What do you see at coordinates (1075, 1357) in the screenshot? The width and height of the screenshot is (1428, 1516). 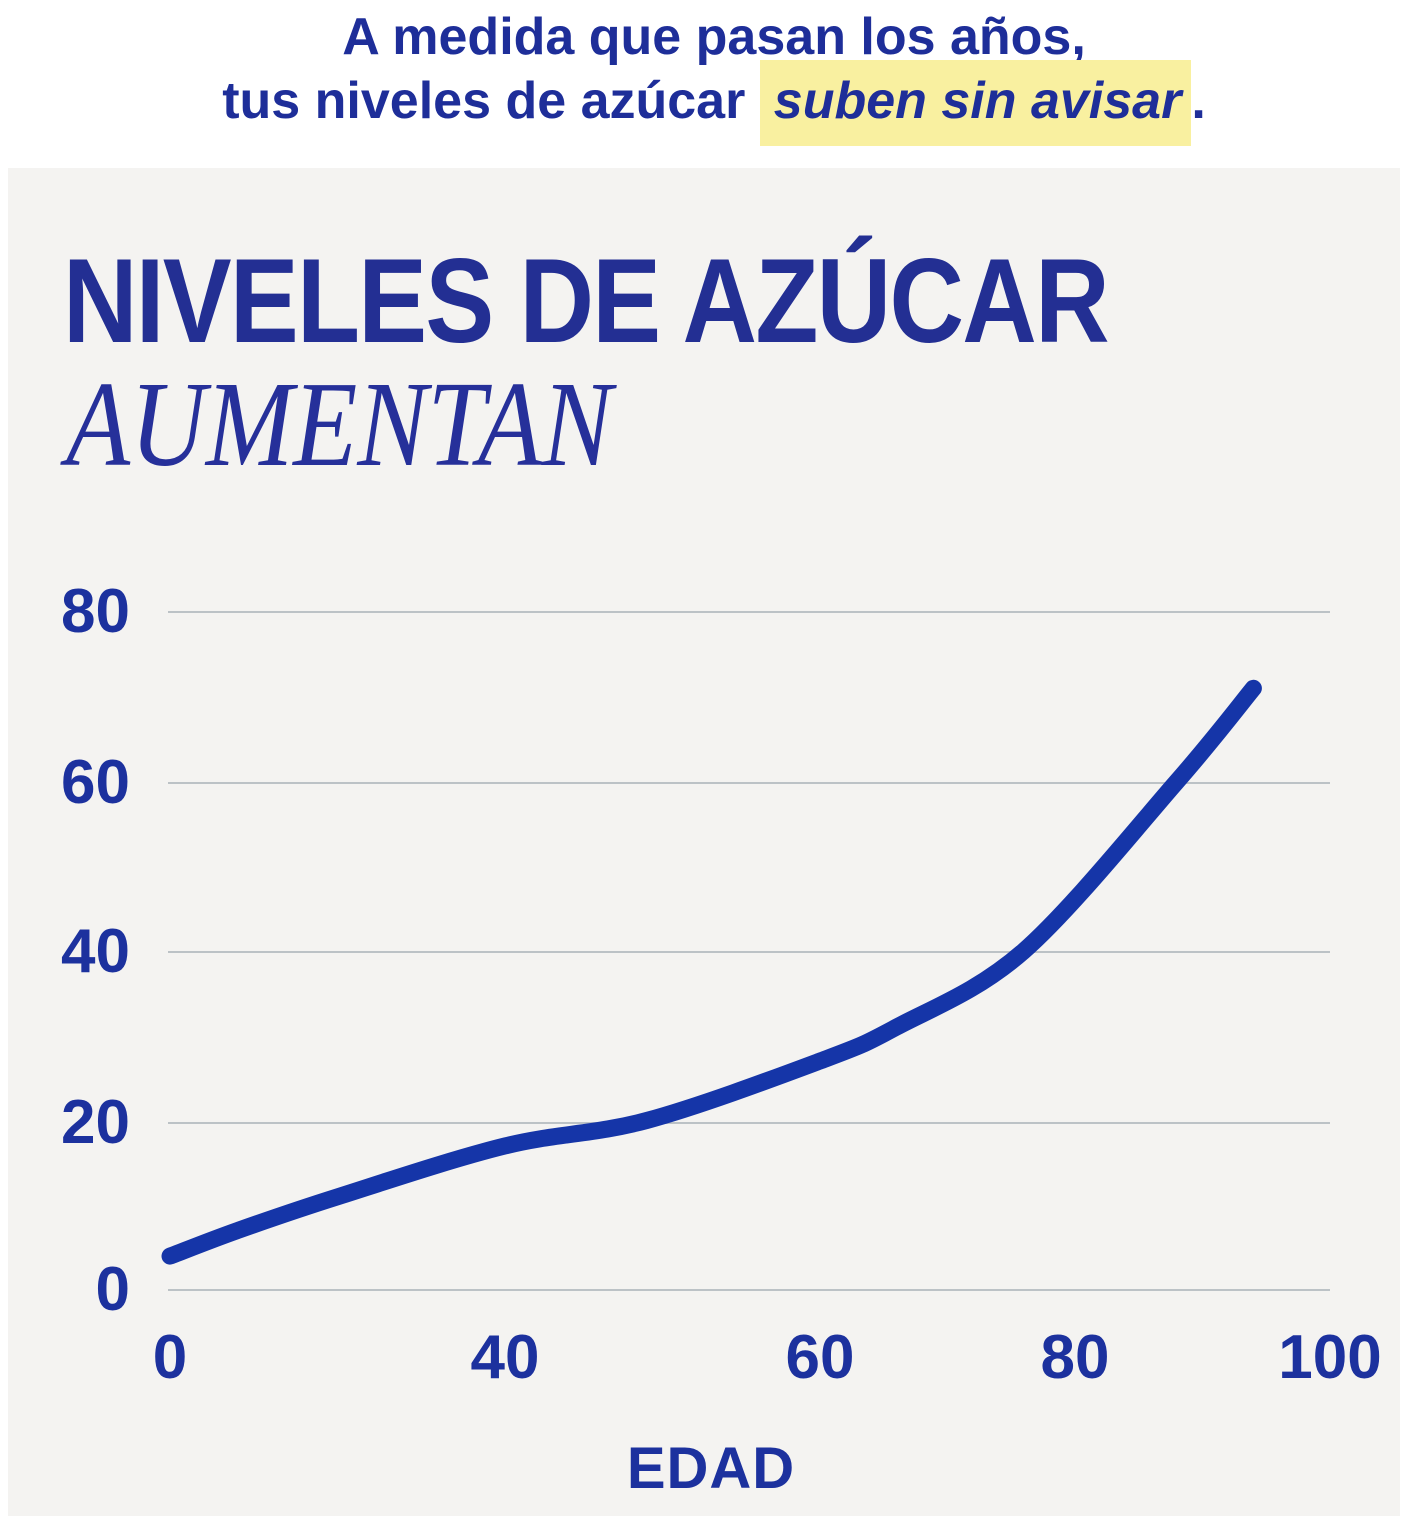 I see `x-tick-80: 80` at bounding box center [1075, 1357].